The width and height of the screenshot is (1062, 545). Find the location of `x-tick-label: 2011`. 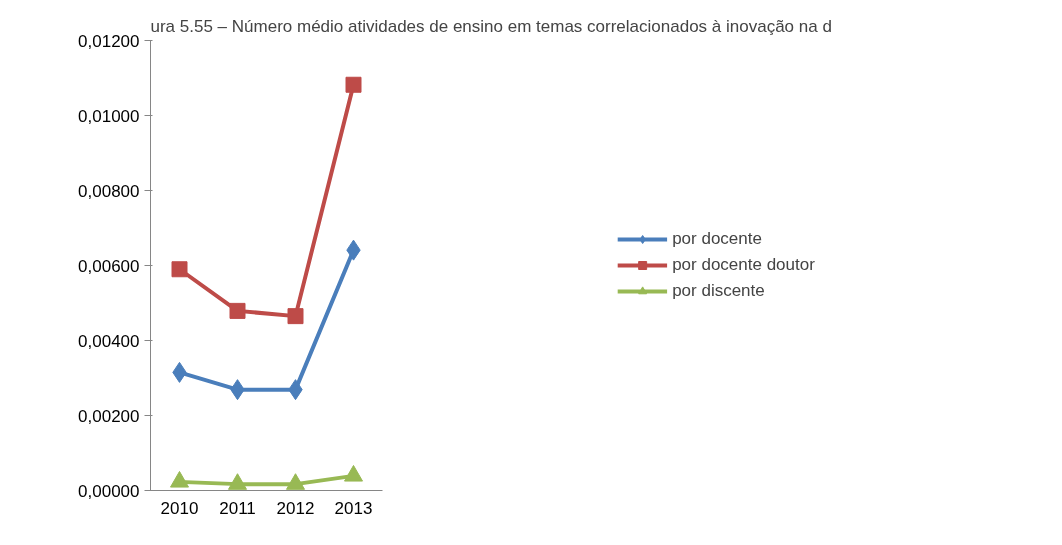

x-tick-label: 2011 is located at coordinates (237, 508).